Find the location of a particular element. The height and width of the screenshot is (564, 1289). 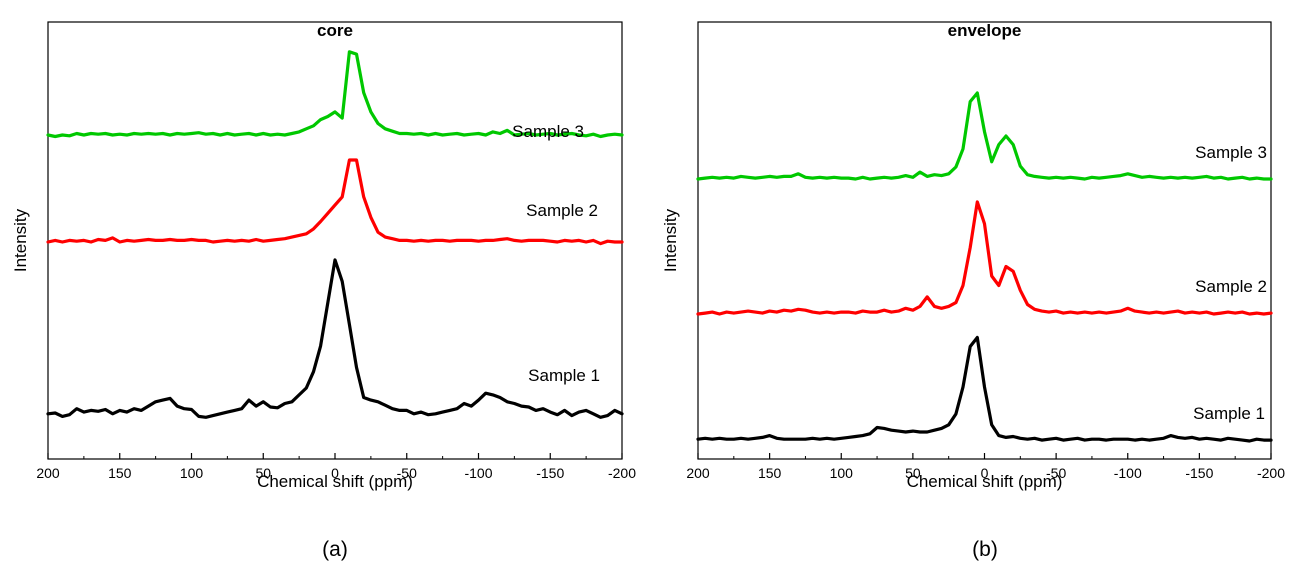

panel-caption: (a) is located at coordinates (335, 549).